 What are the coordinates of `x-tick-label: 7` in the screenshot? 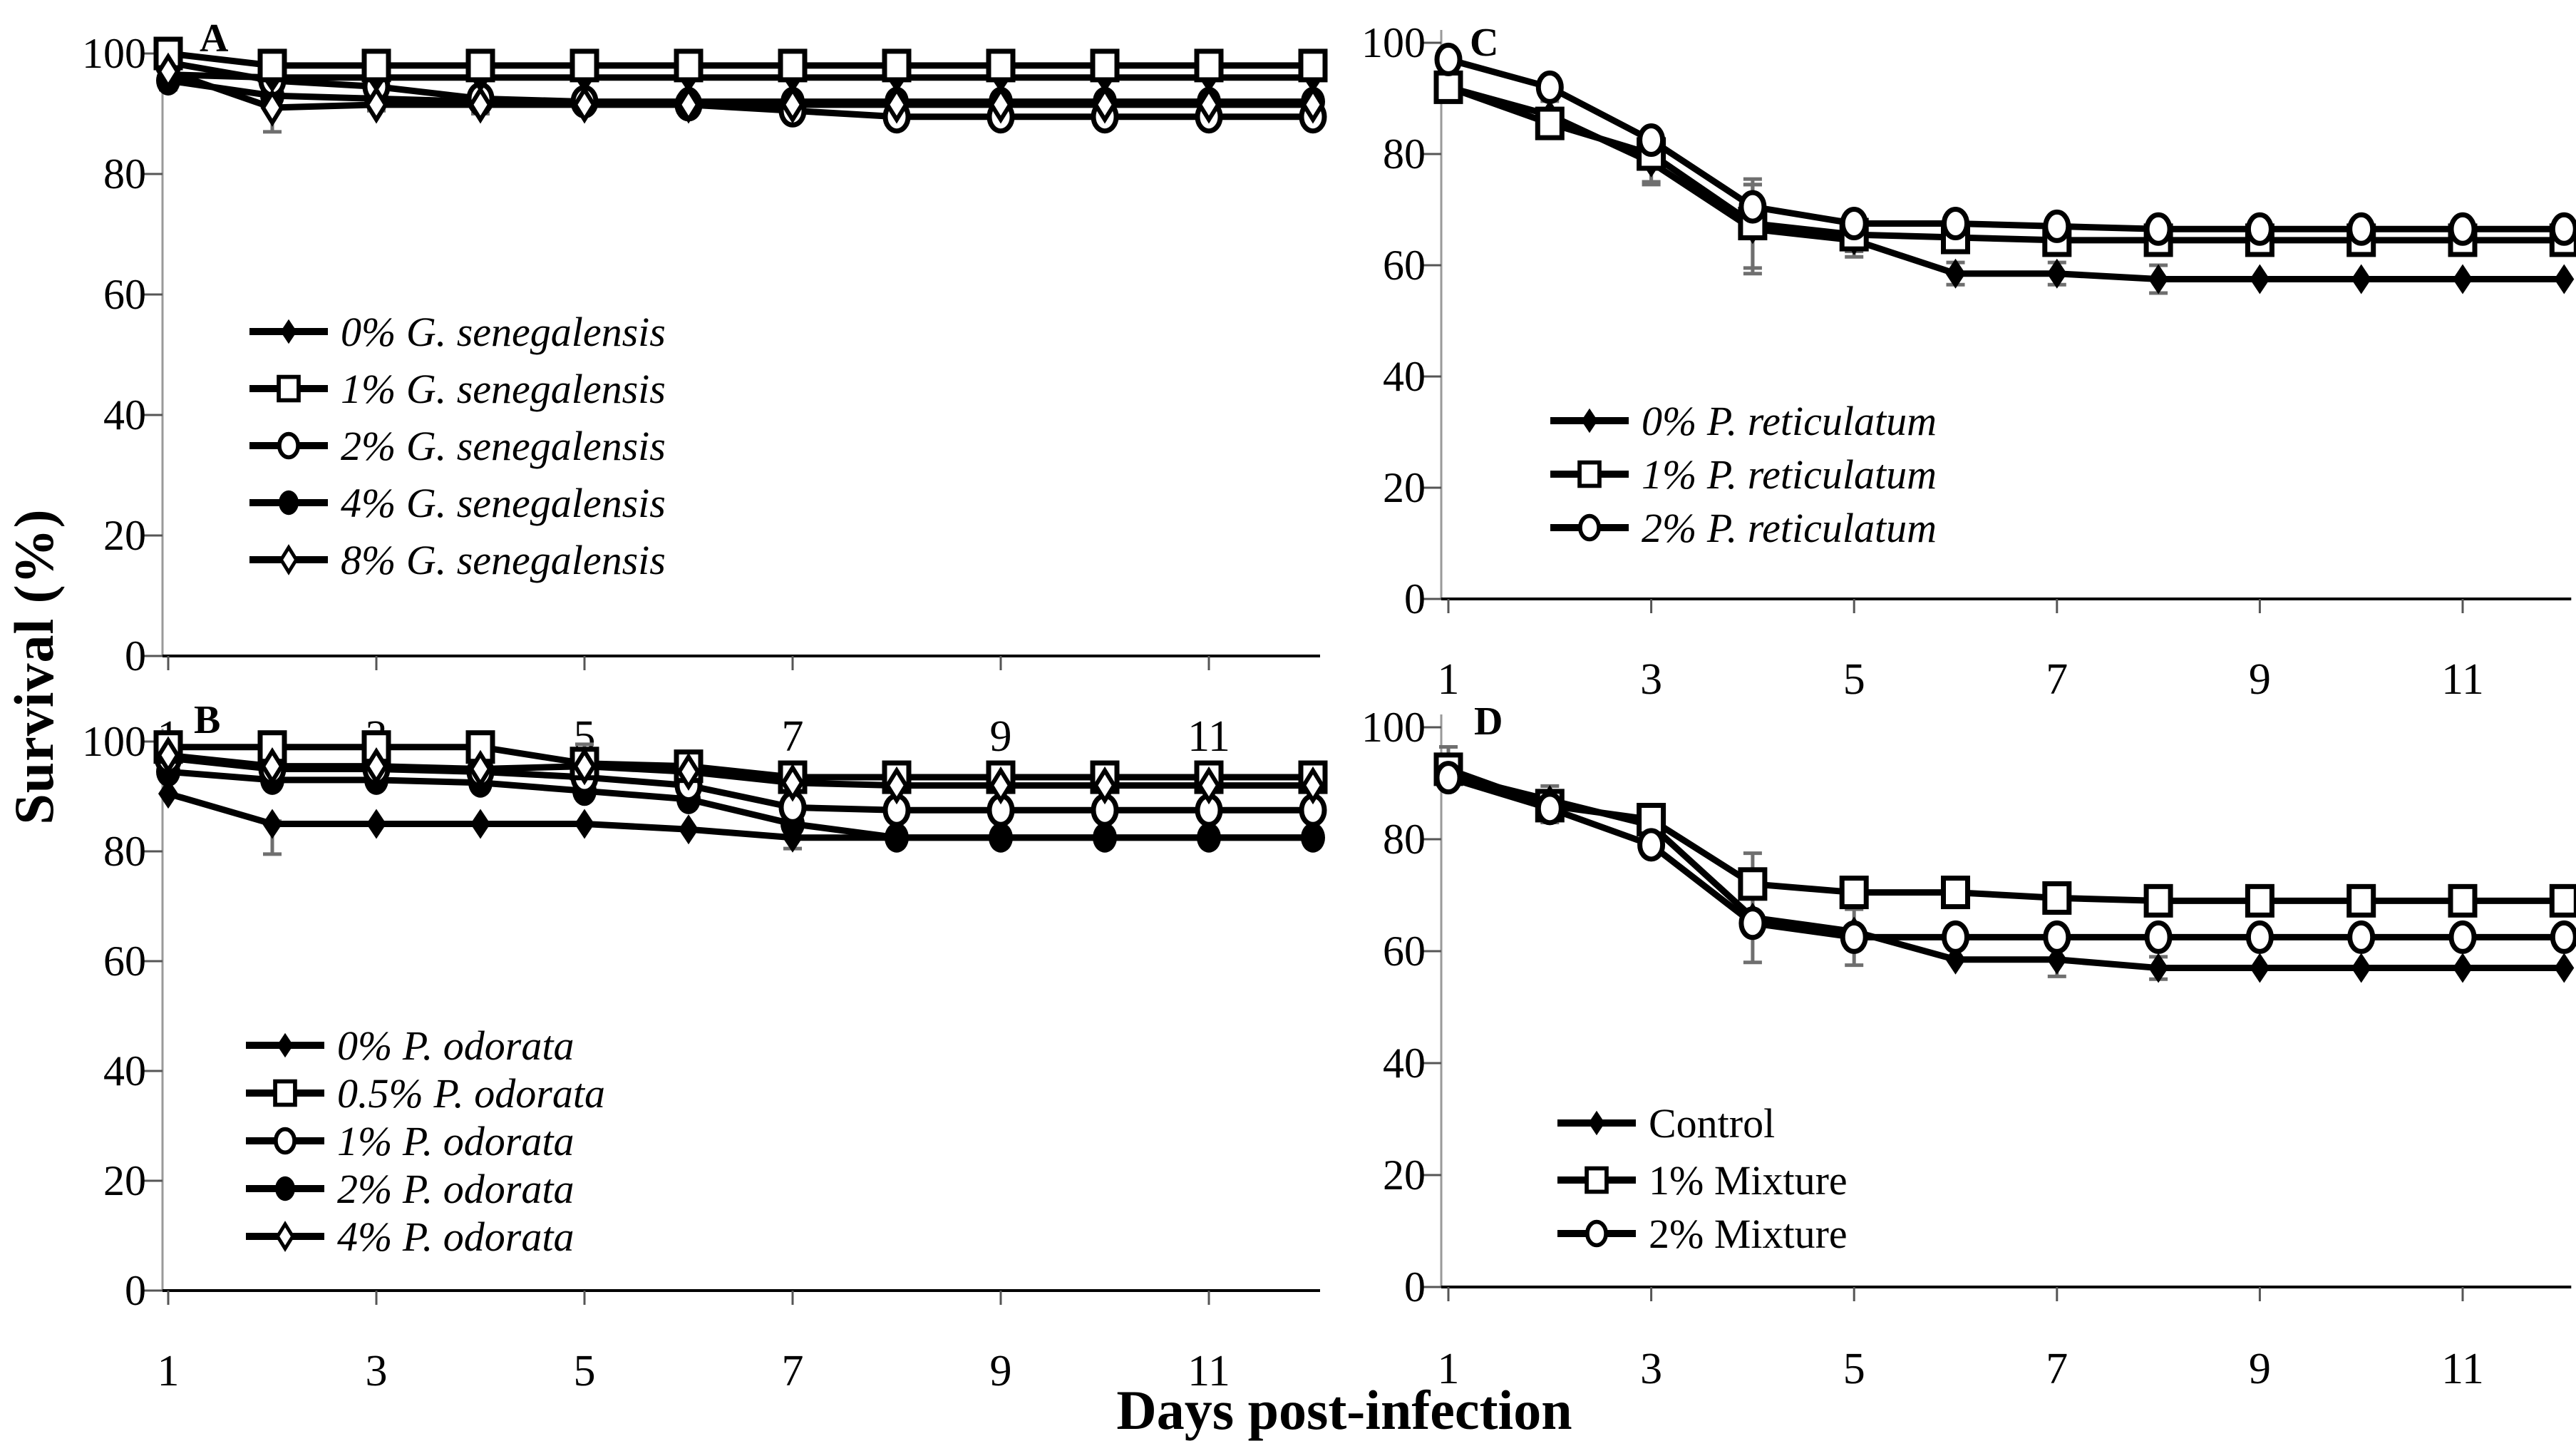 It's located at (793, 737).